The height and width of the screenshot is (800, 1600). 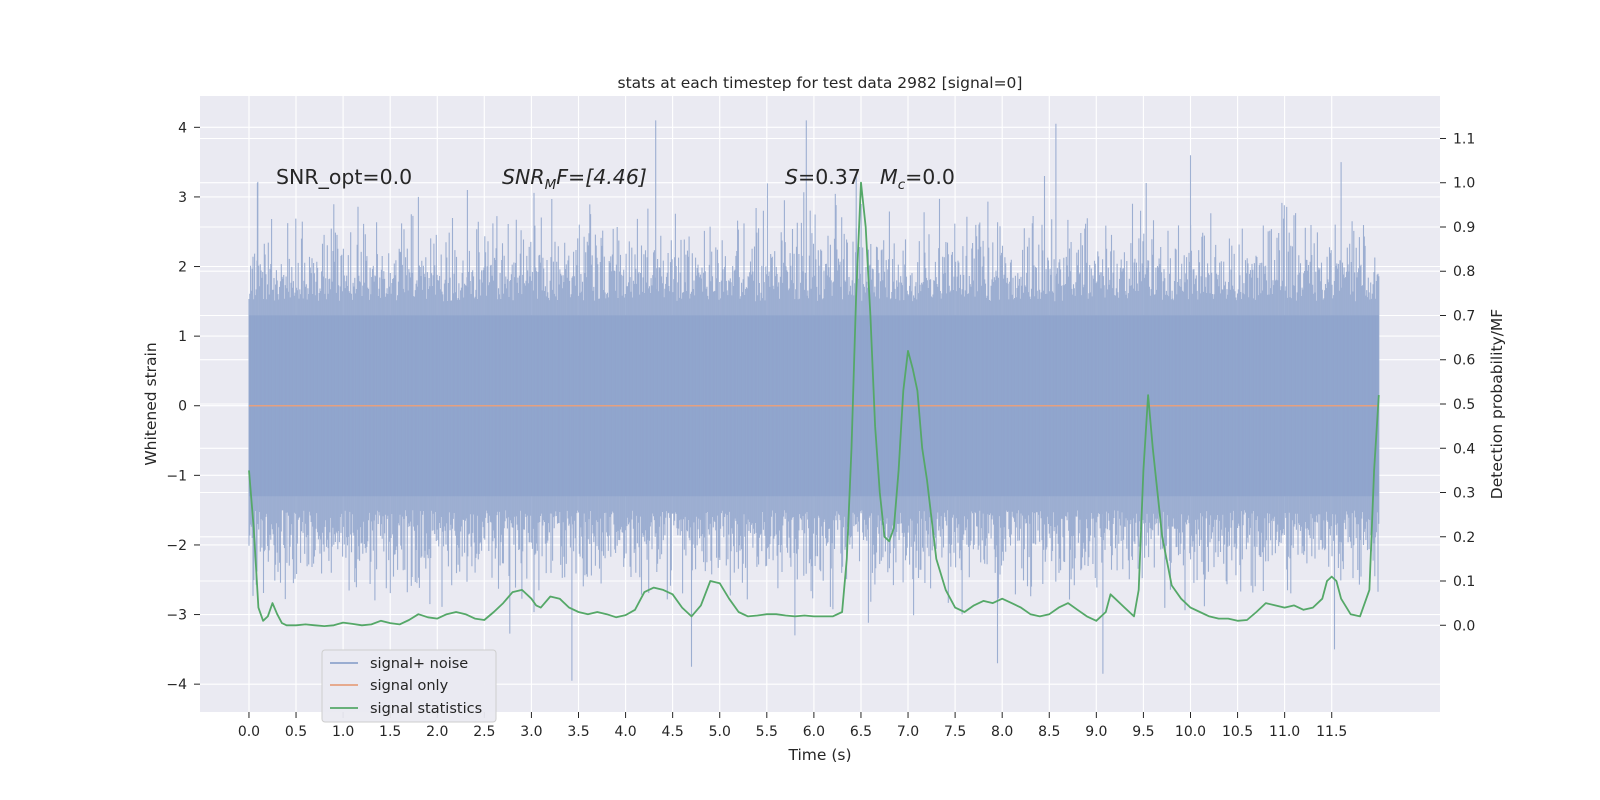 I want to click on x-tick-label-19: 9.5, so click(x=1143, y=732).